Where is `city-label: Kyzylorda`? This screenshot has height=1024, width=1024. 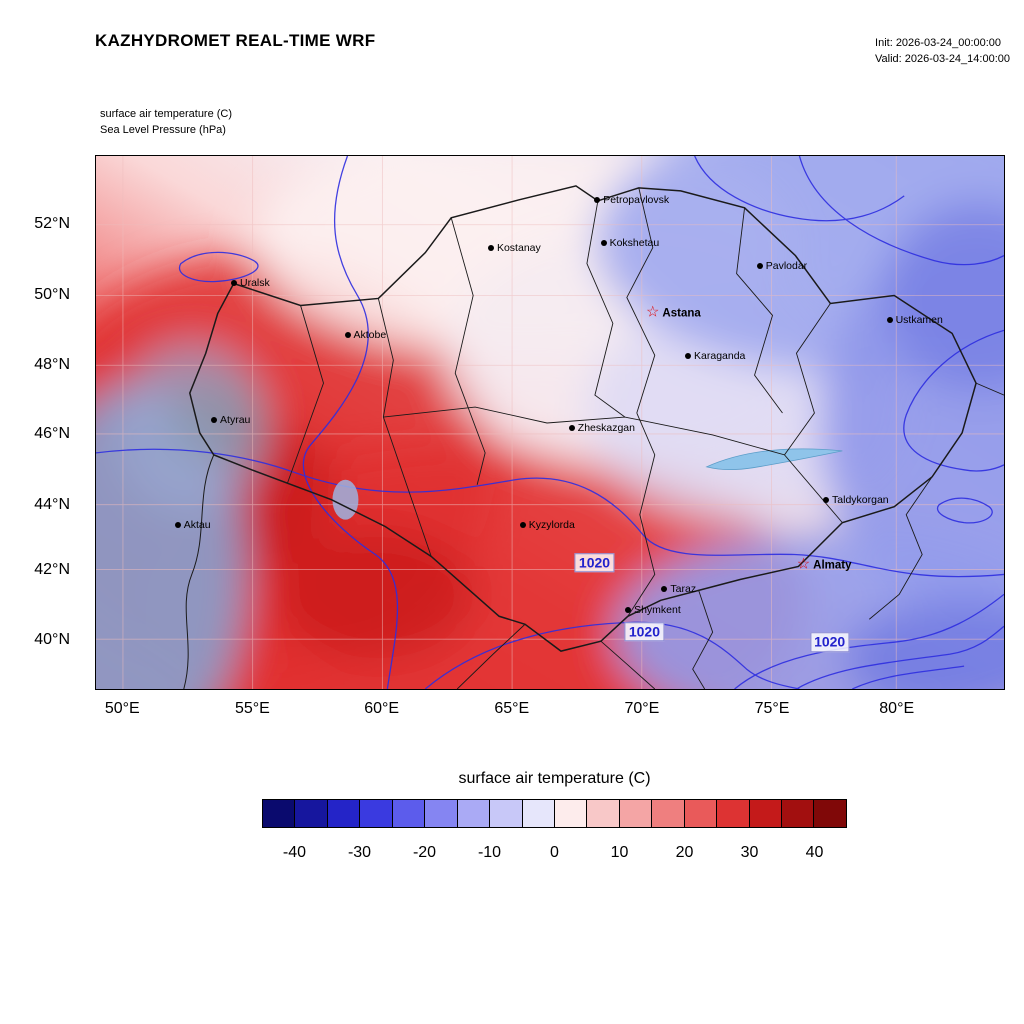
city-label: Kyzylorda is located at coordinates (551, 524).